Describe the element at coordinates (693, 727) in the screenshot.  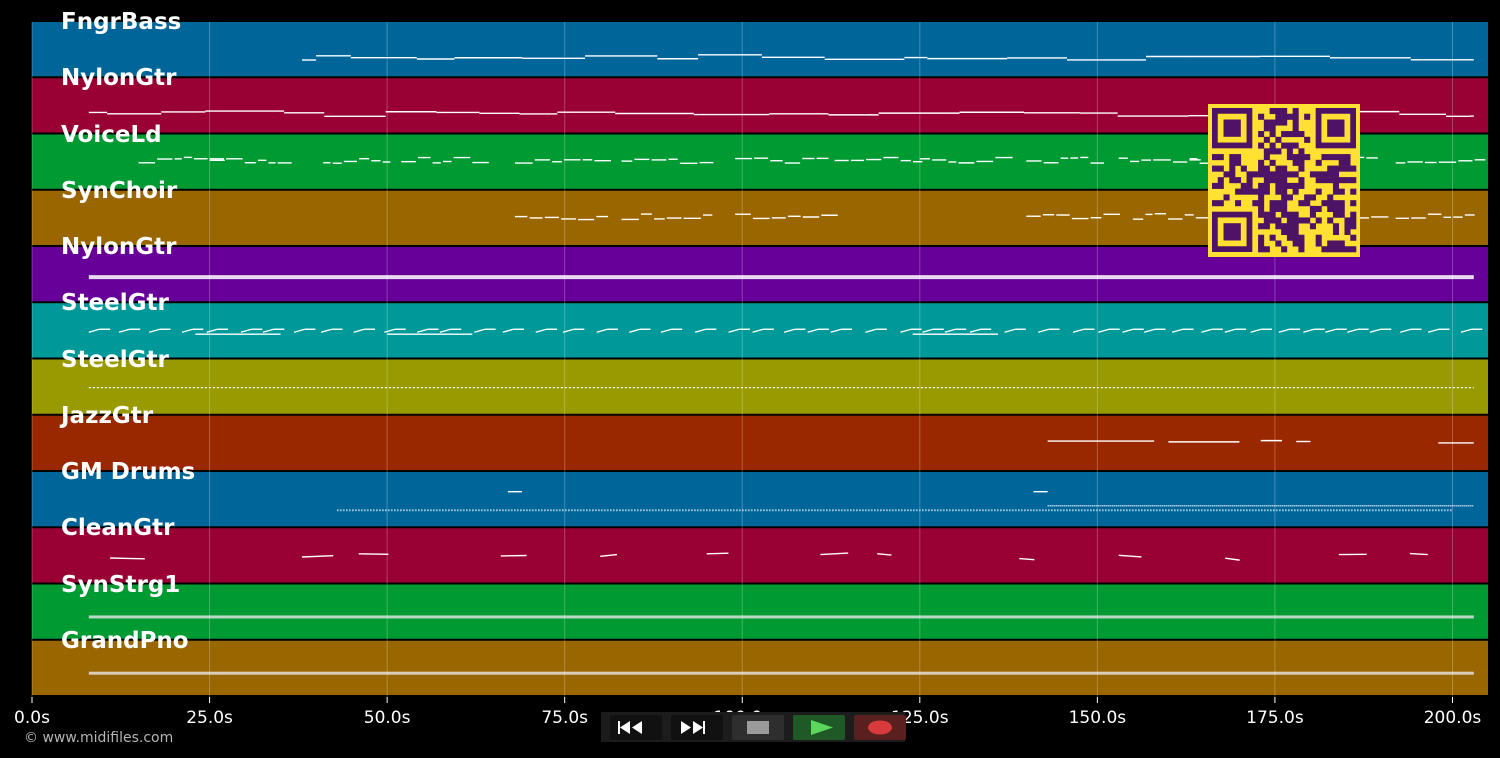
I see `fast-forward-icon` at that location.